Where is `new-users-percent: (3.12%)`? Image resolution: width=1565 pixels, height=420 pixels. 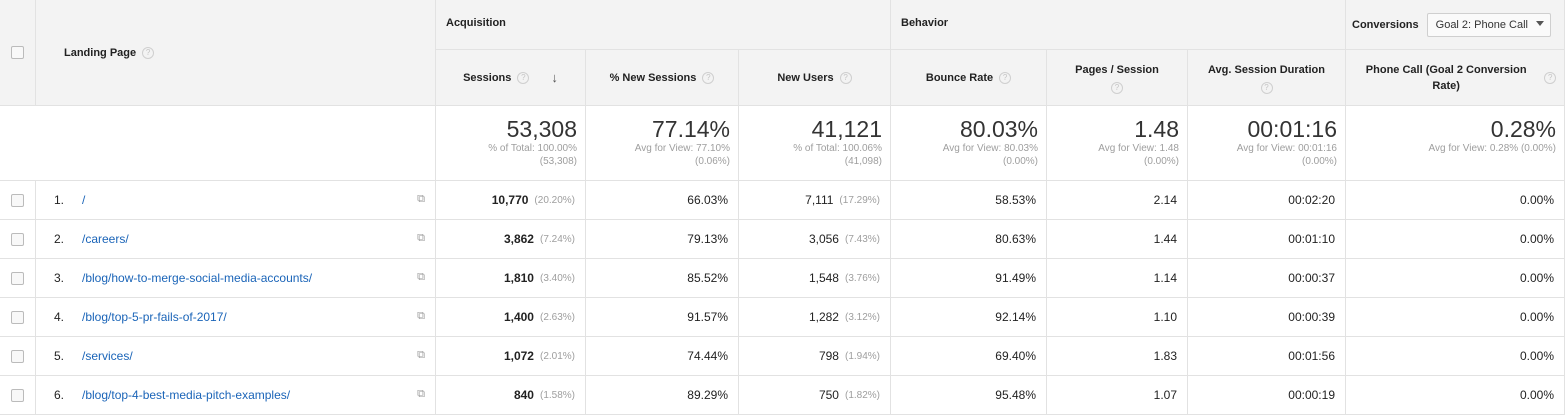 new-users-percent: (3.12%) is located at coordinates (862, 317).